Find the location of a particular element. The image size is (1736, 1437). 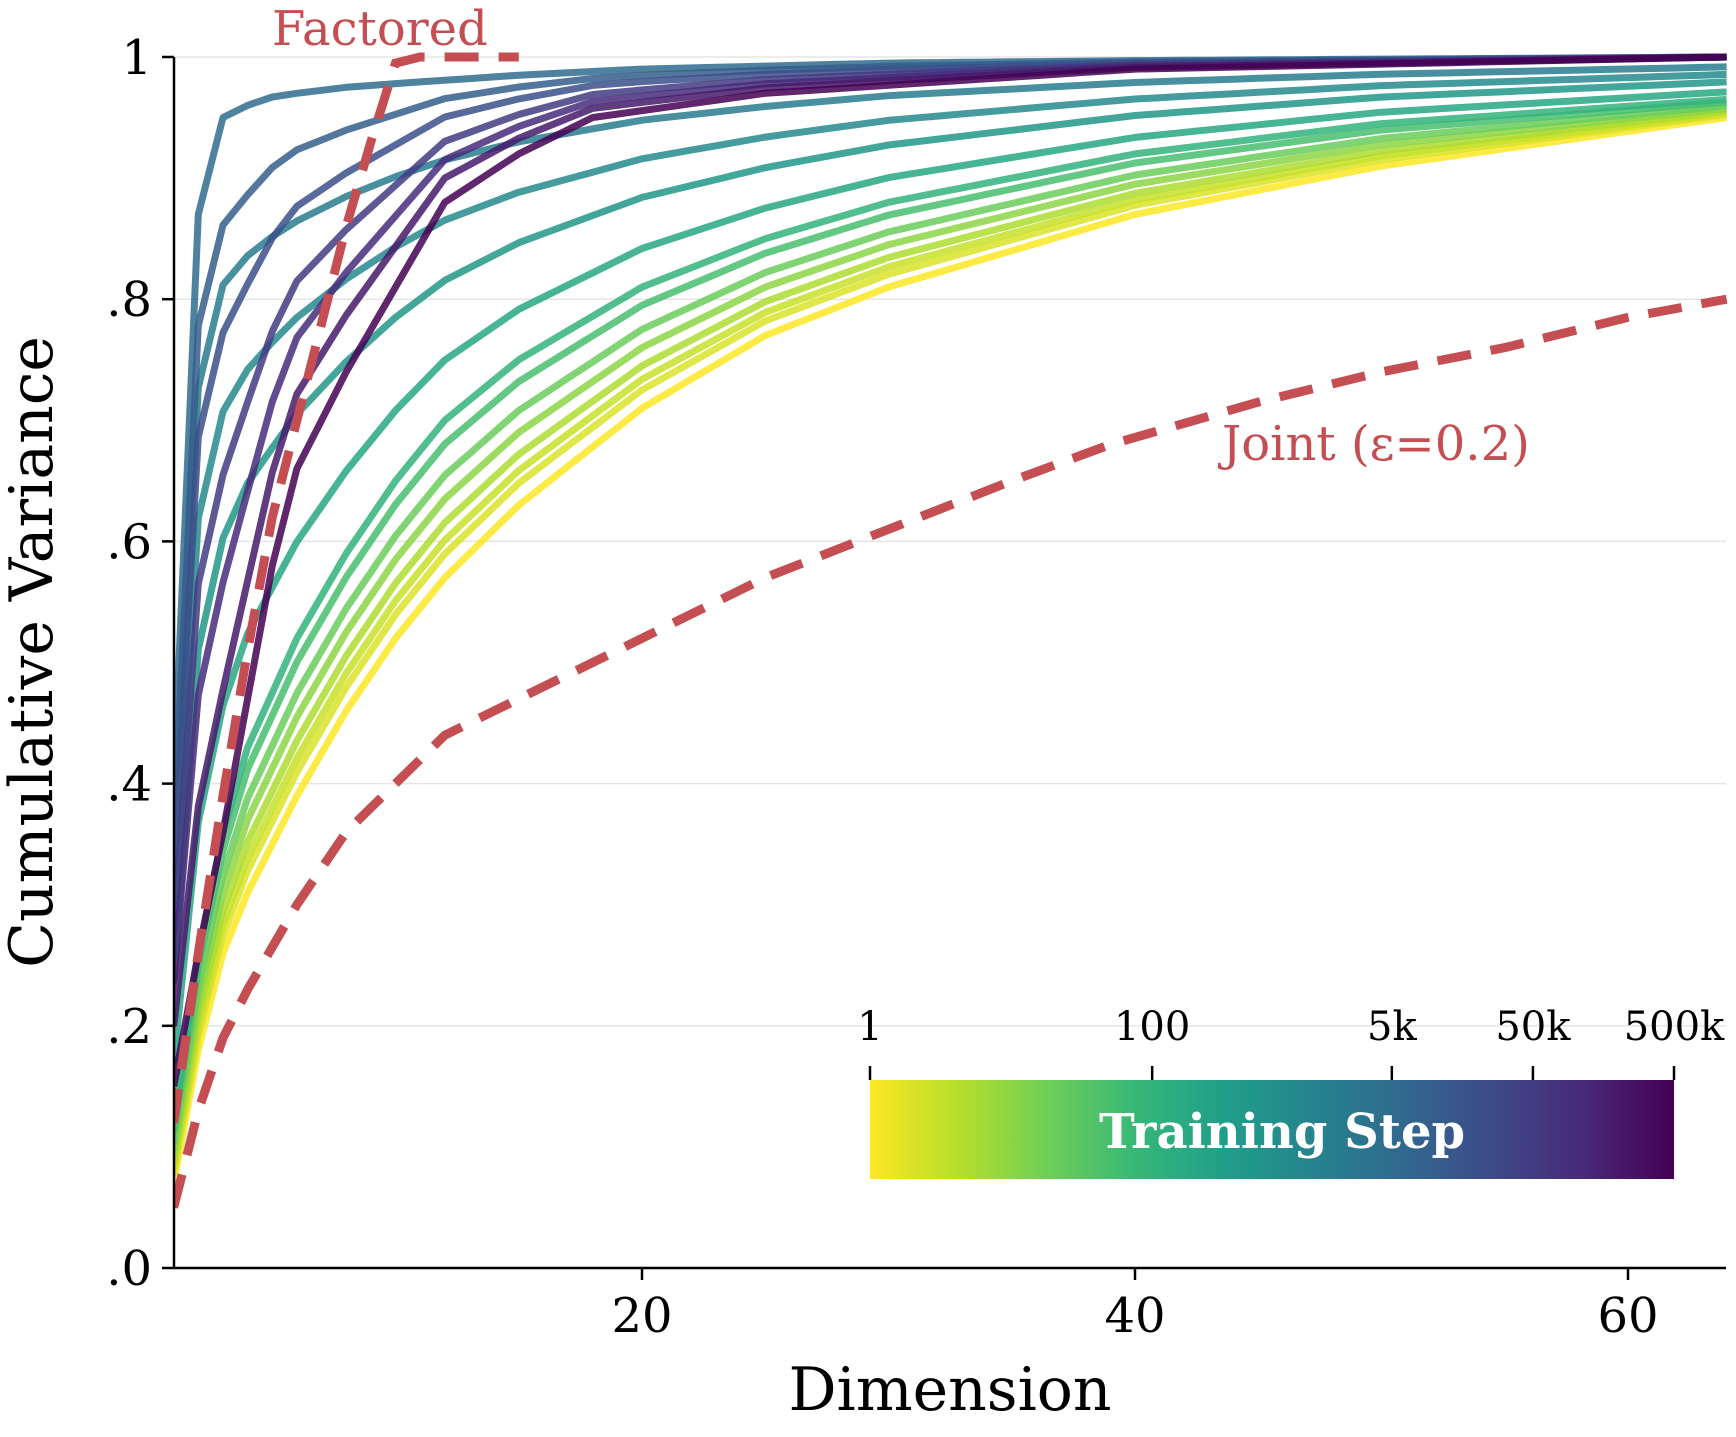

x-tick-label-0: 20 is located at coordinates (641, 1316).